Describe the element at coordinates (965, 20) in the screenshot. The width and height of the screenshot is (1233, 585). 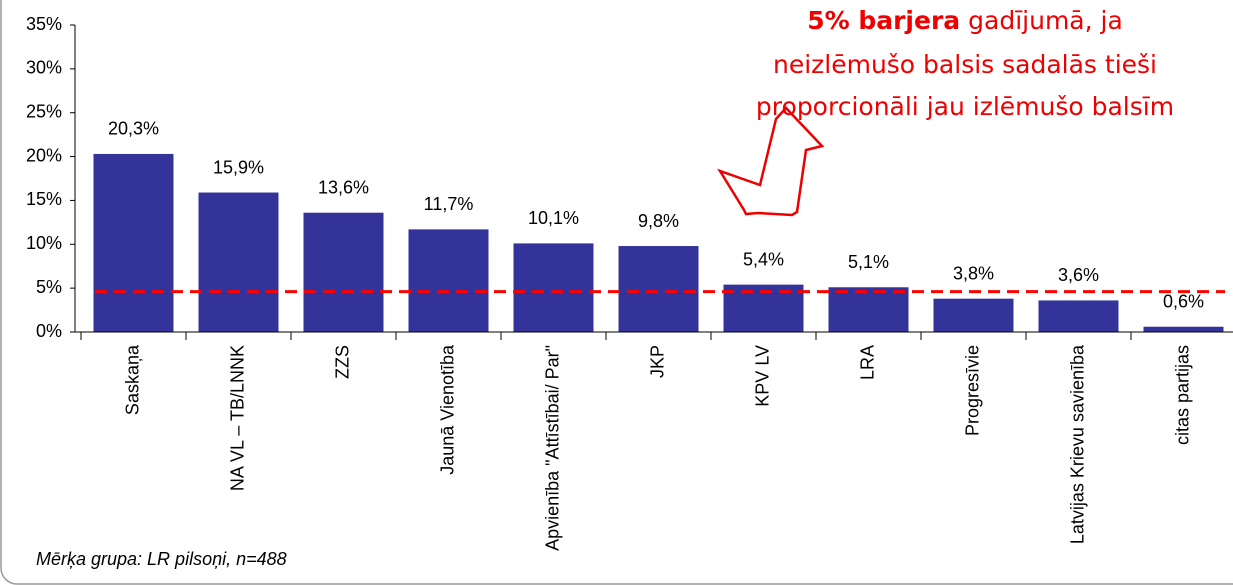
I see `annotation-line: 5% barjera gadījumā, ja` at that location.